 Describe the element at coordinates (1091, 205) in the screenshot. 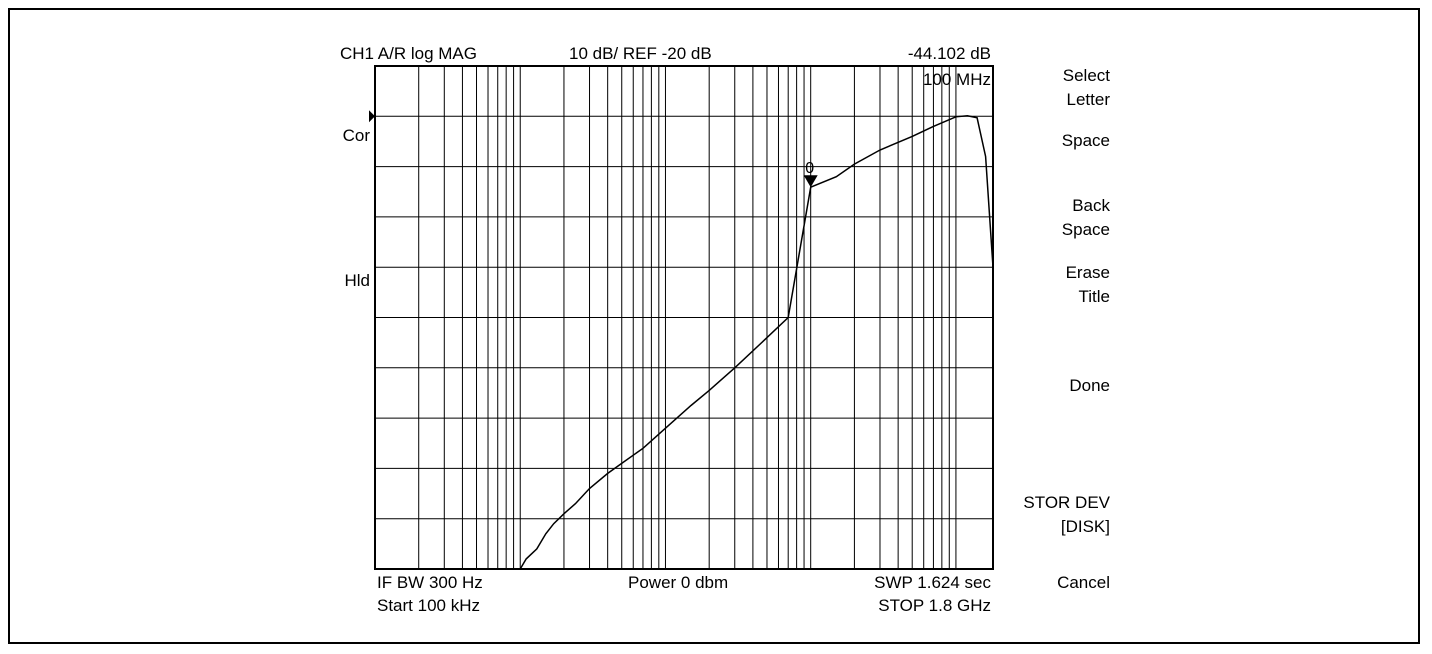

I see `back-space-line1: Back` at that location.